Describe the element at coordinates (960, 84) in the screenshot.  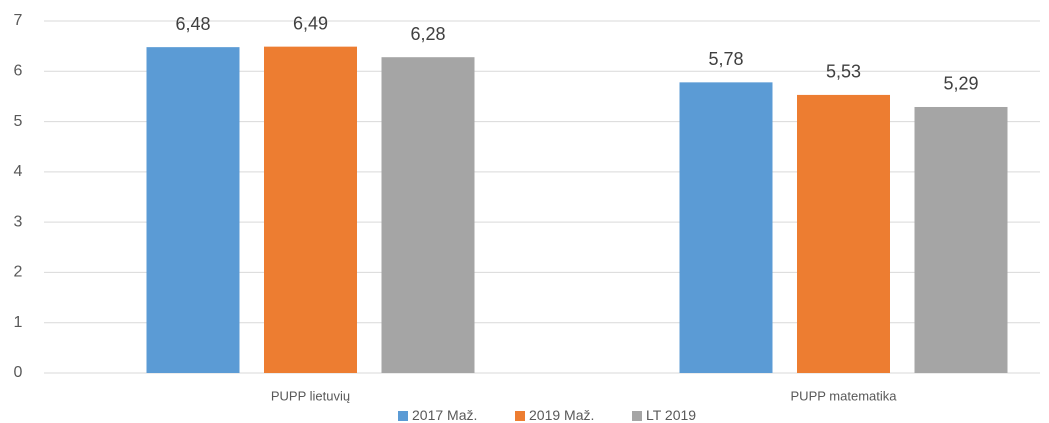
I see `value-label: 5,29` at that location.